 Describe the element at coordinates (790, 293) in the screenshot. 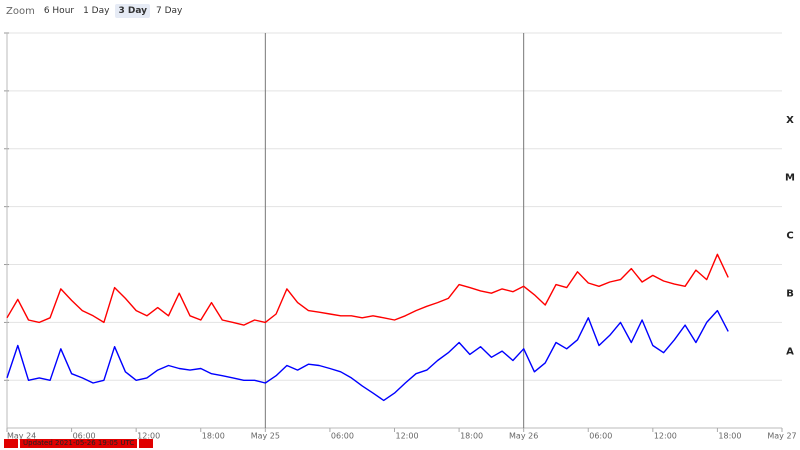

I see `class-label: B` at that location.